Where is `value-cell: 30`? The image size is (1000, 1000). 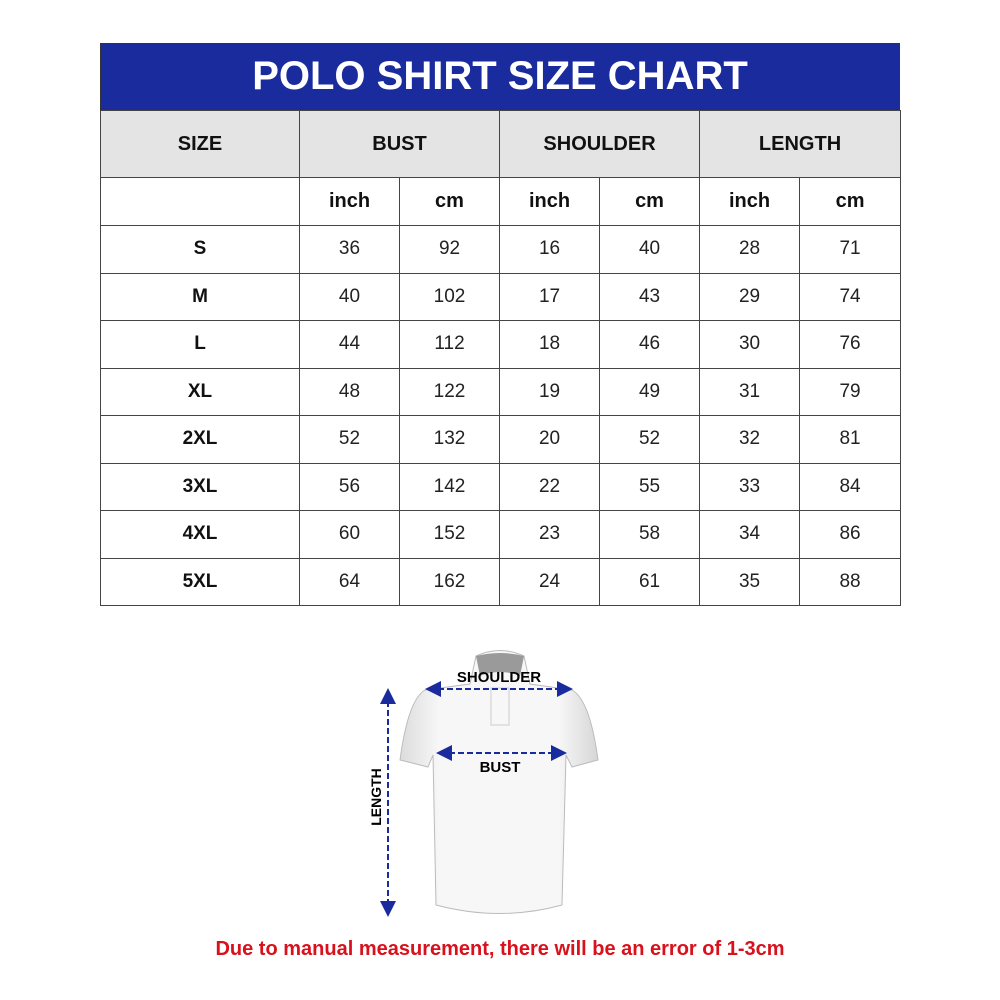 value-cell: 30 is located at coordinates (750, 344).